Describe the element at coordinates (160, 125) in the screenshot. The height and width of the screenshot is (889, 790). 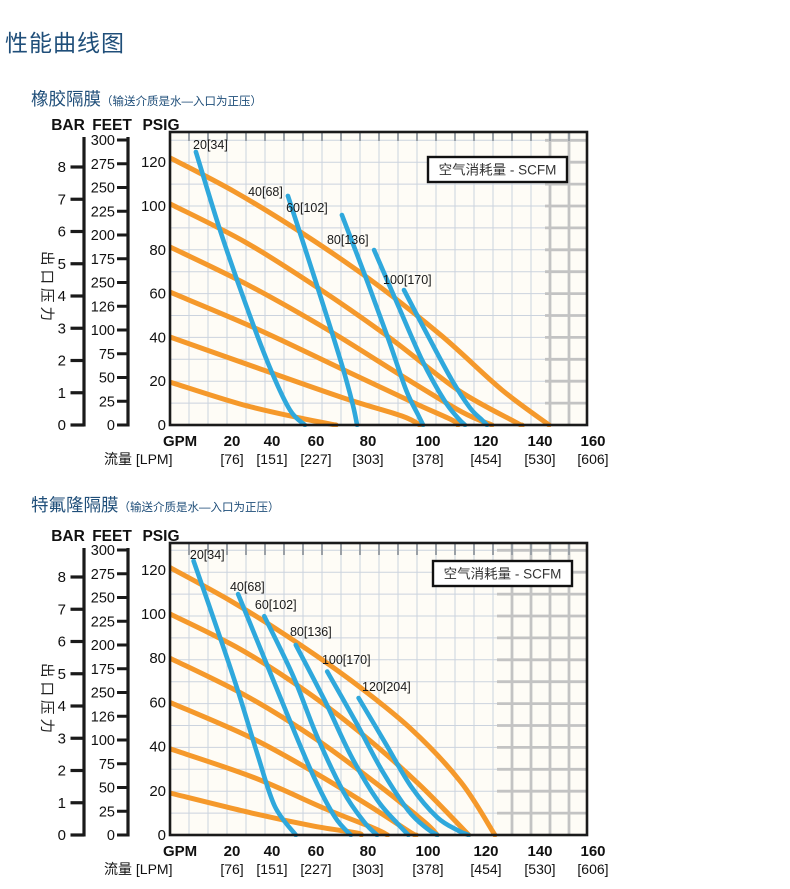
I see `psig-axis-header: PSIG` at that location.